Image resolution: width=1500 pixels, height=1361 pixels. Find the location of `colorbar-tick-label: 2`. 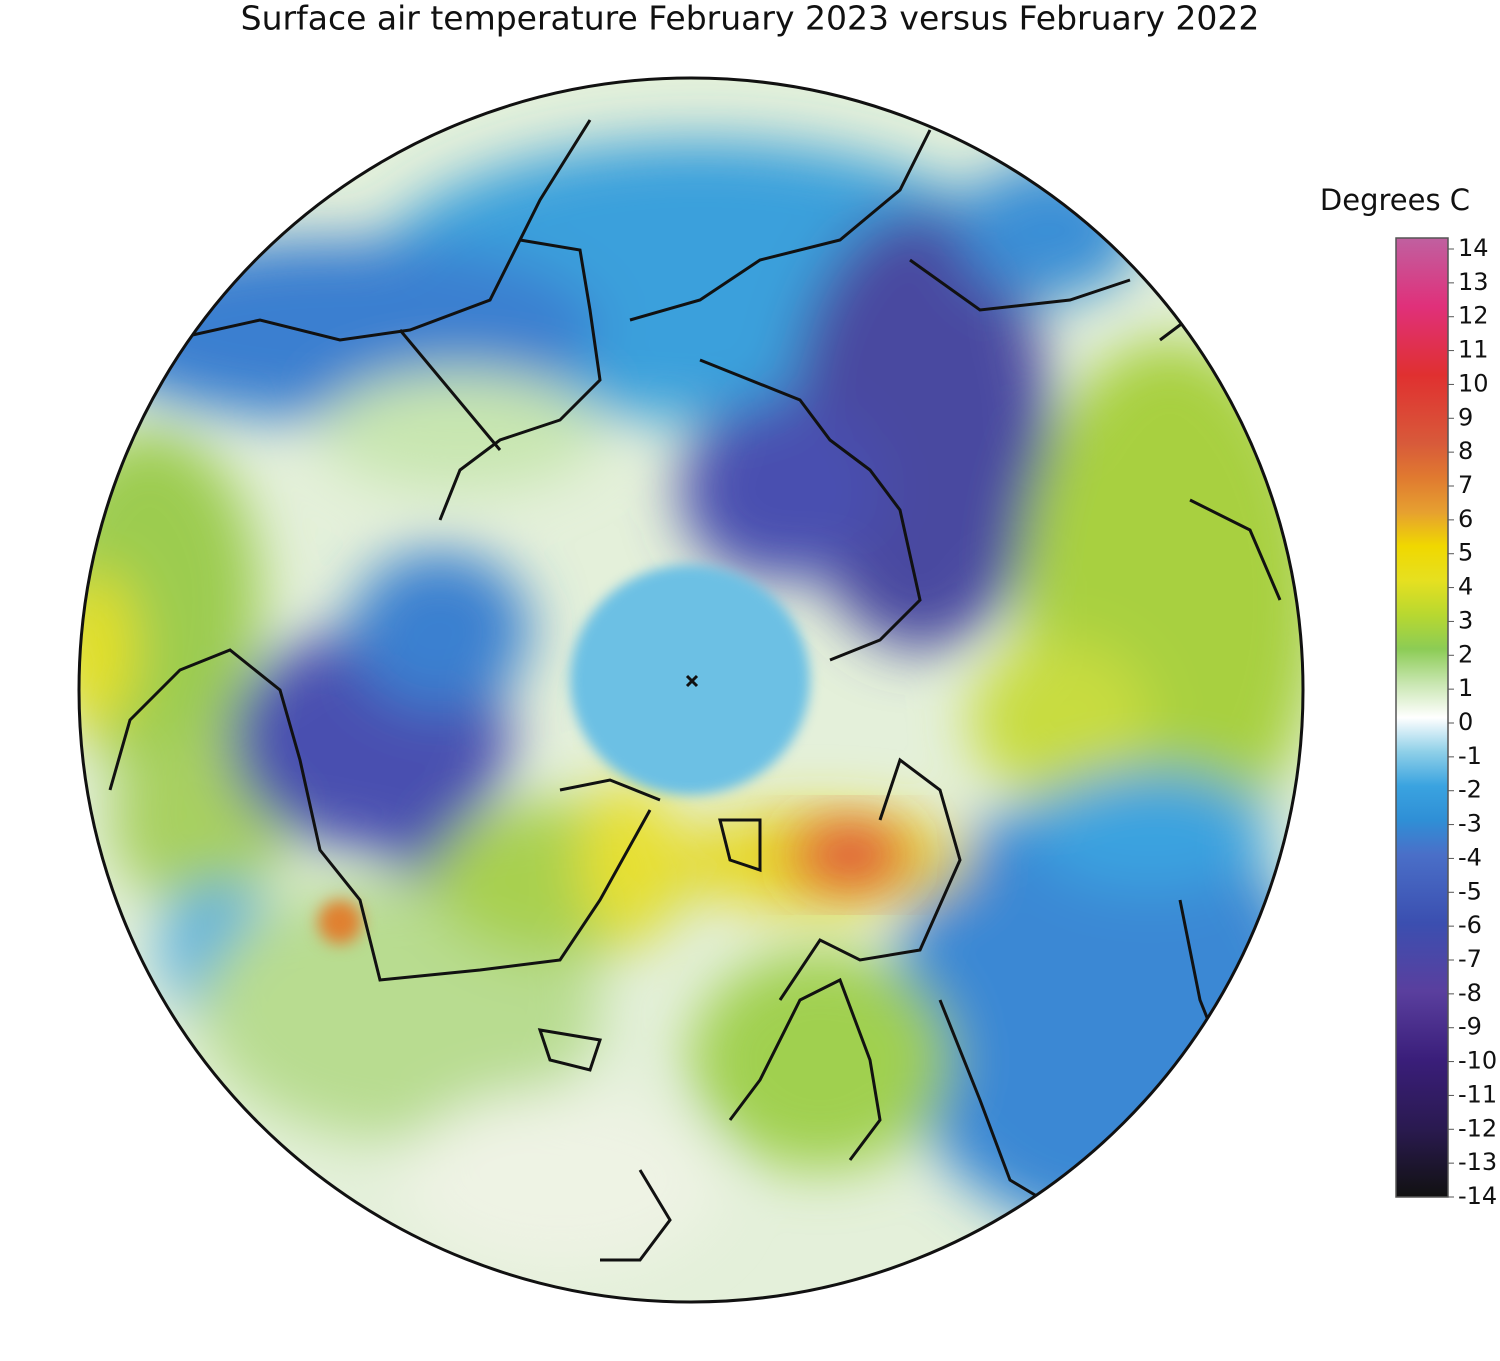

colorbar-tick-label: 2 is located at coordinates (1465, 654).